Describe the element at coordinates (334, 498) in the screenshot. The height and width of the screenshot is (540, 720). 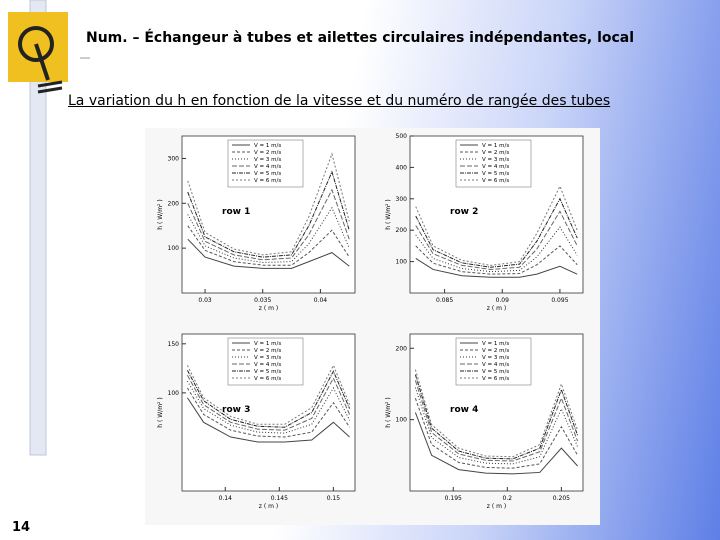
I see `x-tick-label: 0.15` at that location.